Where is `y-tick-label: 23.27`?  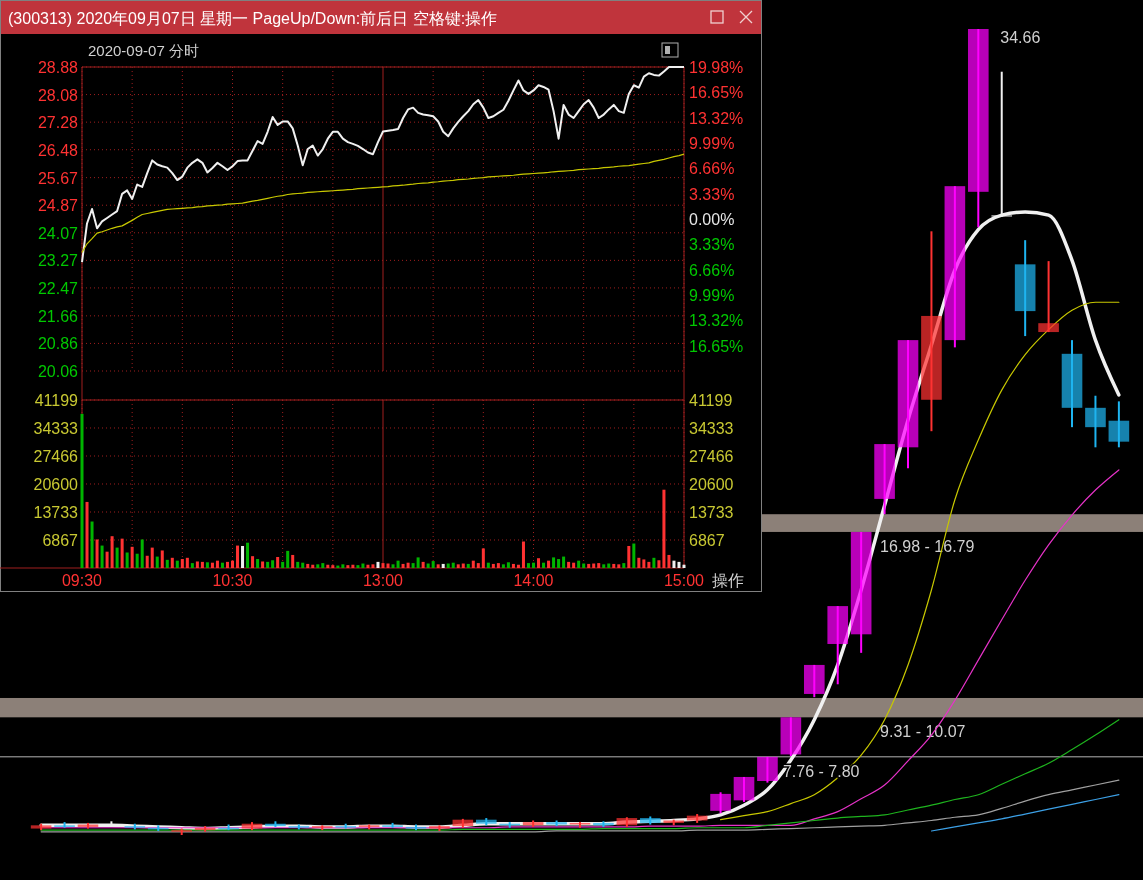
y-tick-label: 23.27 is located at coordinates (58, 261).